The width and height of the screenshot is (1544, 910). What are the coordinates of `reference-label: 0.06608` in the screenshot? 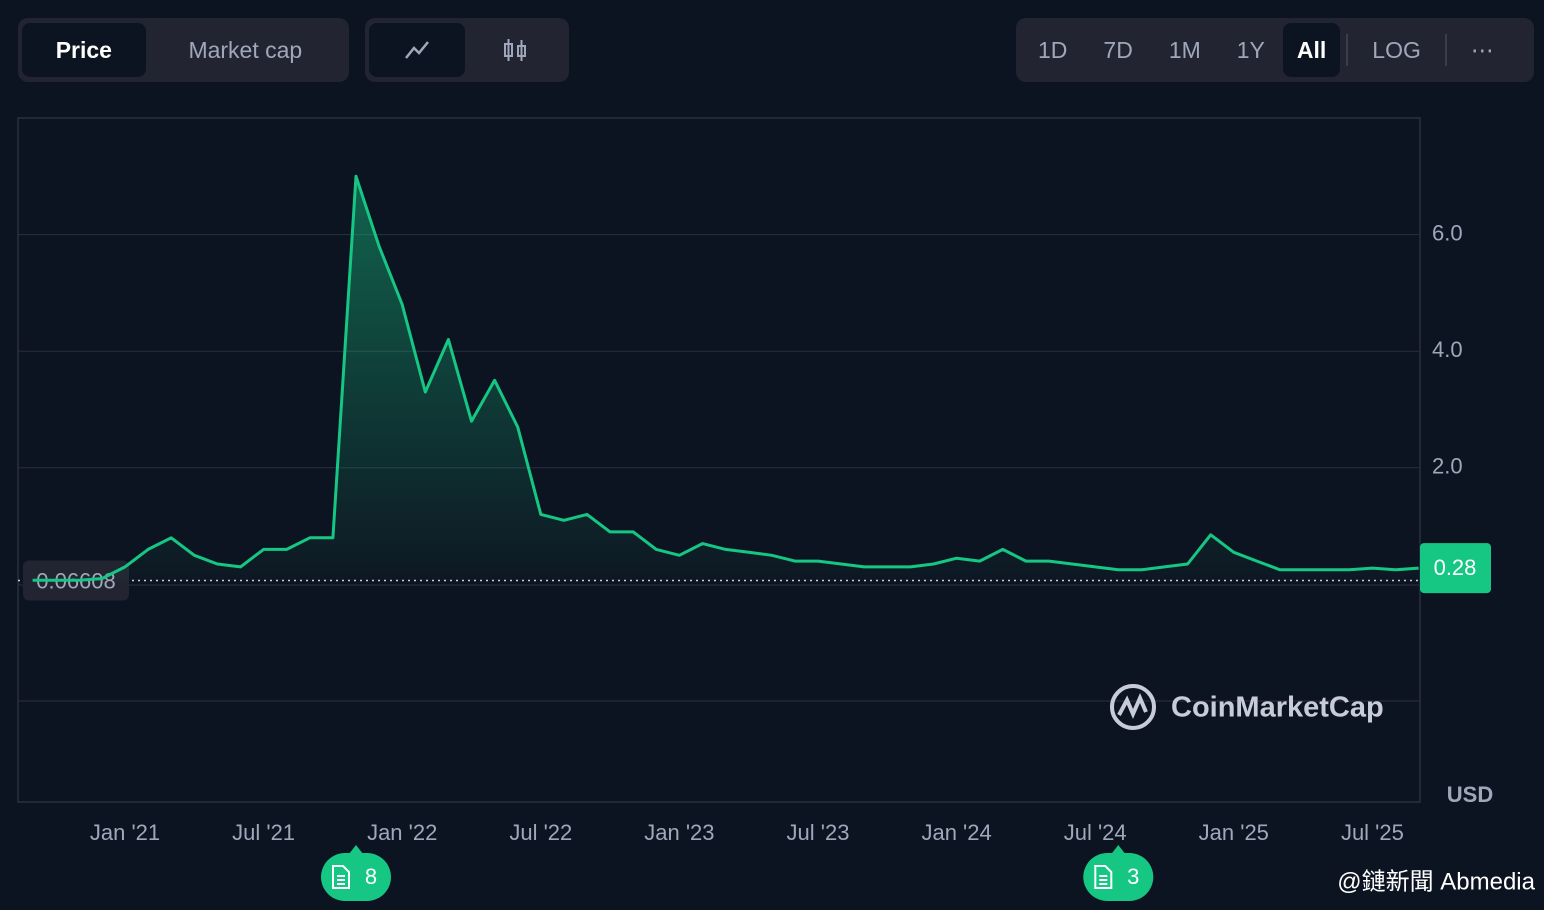 It's located at (76, 580).